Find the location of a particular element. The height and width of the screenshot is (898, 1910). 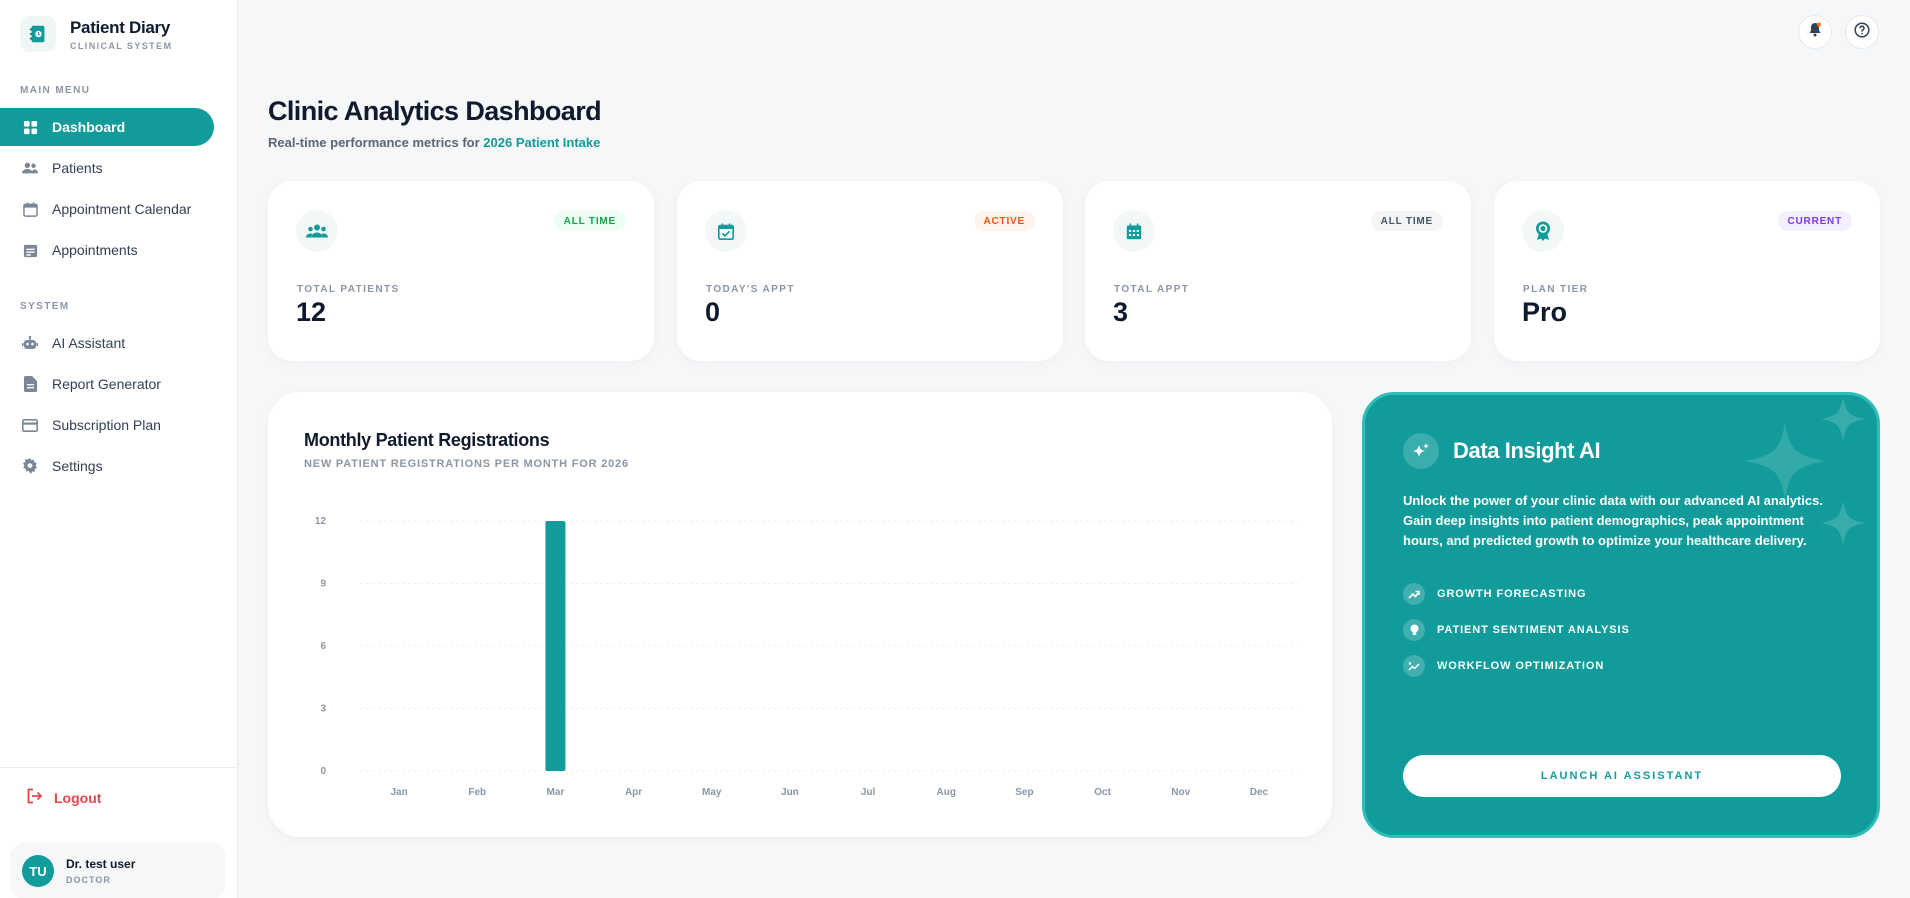

chart-title: Monthly Patient Registrations is located at coordinates (427, 440).